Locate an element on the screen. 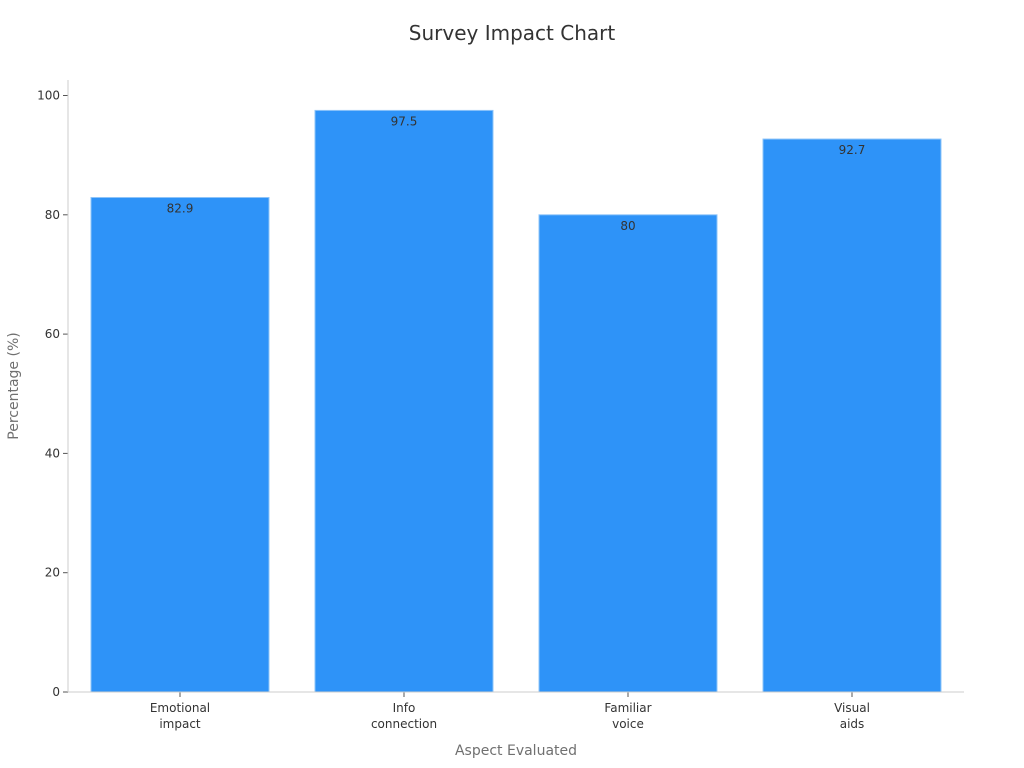 This screenshot has height=768, width=1024. x-axis-title: Aspect Evaluated is located at coordinates (516, 751).